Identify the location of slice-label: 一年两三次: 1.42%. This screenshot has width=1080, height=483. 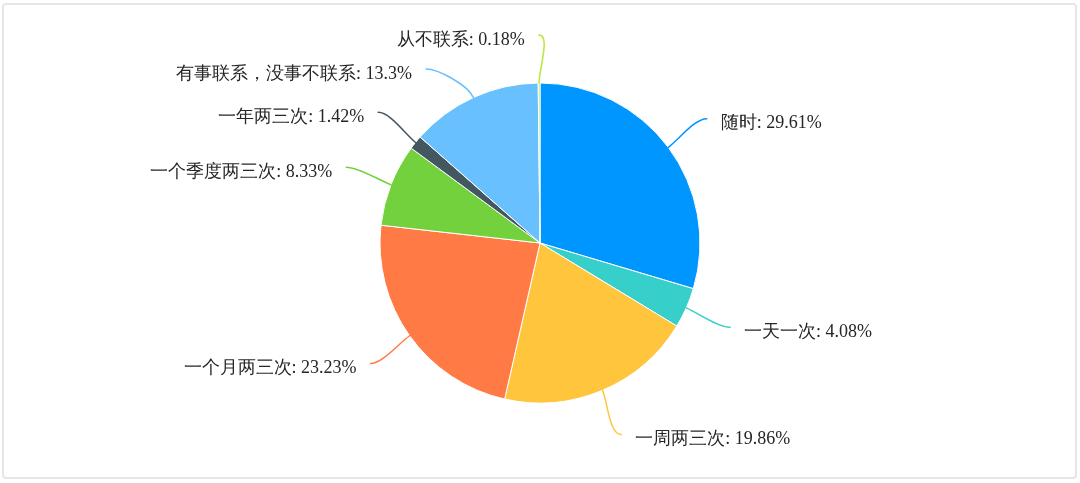
(291, 116).